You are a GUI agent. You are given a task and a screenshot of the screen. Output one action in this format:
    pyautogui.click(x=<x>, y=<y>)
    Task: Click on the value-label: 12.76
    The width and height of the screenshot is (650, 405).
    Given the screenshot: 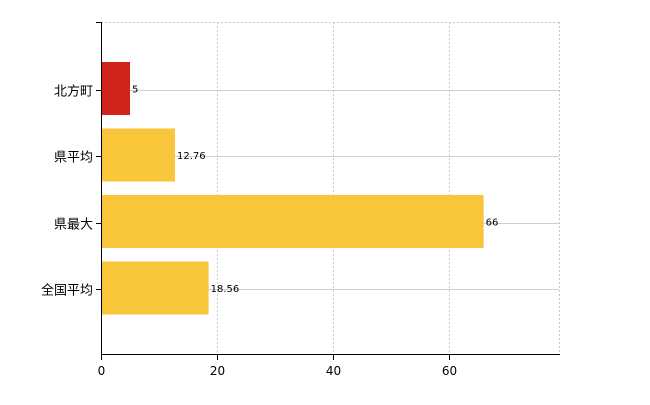 What is the action you would take?
    pyautogui.click(x=191, y=156)
    